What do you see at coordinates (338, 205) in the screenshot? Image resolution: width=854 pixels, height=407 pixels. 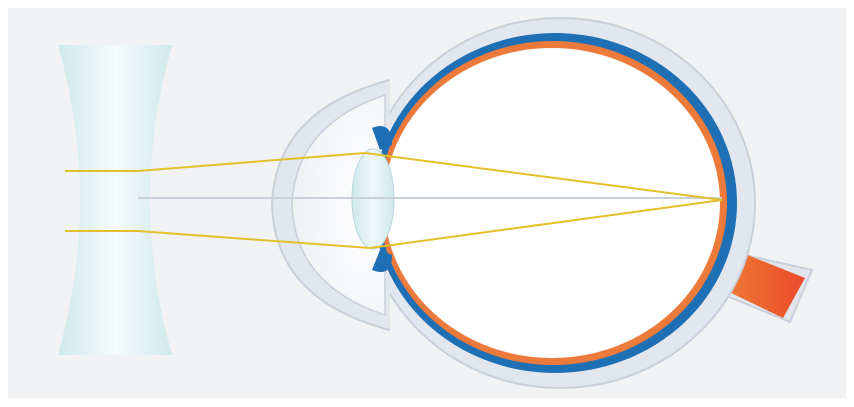 I see `cornea` at bounding box center [338, 205].